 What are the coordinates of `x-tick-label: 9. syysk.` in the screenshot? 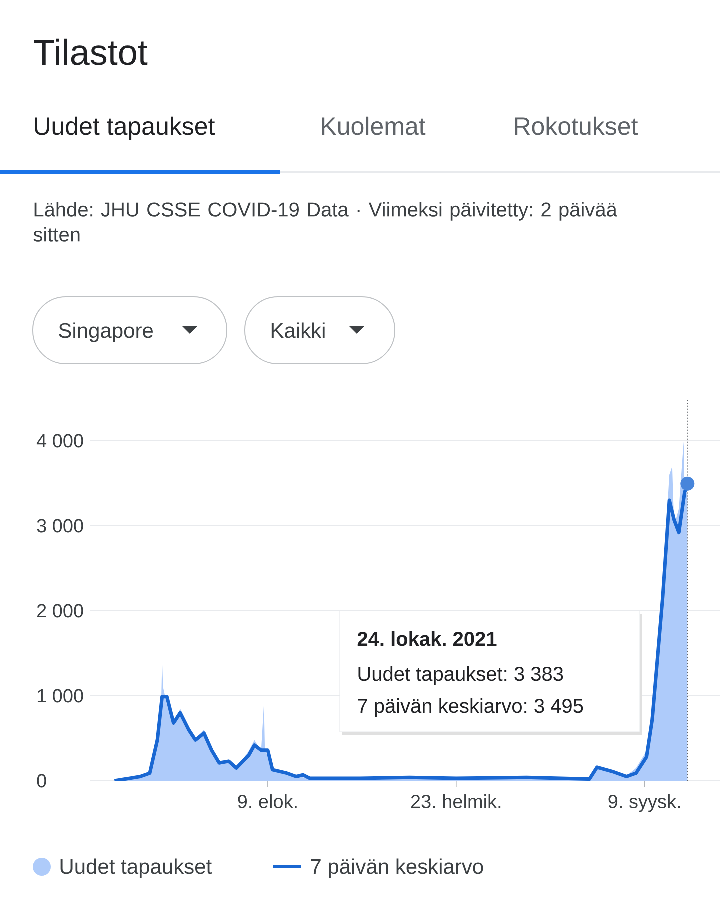 It's located at (644, 803).